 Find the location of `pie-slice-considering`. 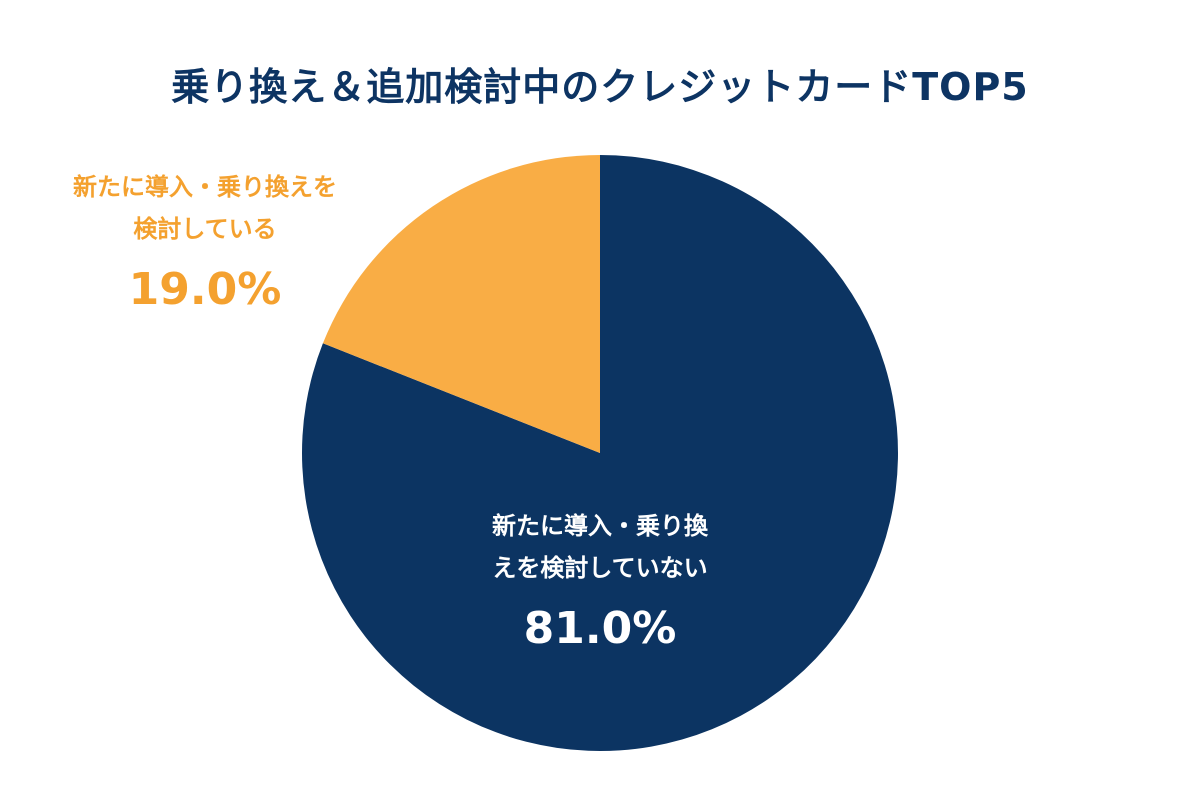

pie-slice-considering is located at coordinates (461, 304).